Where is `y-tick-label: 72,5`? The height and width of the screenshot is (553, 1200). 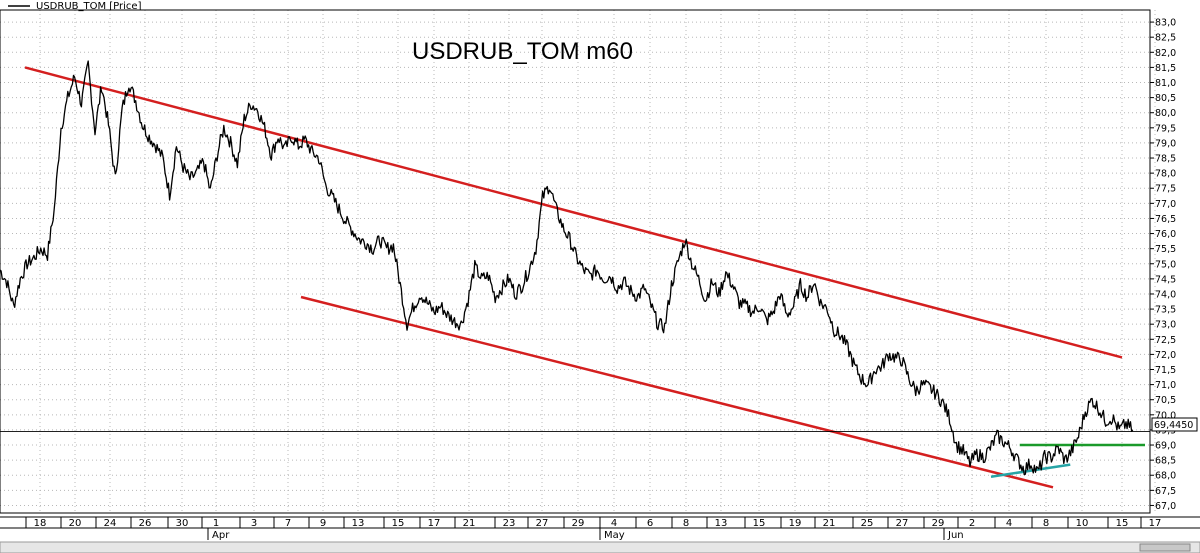 y-tick-label: 72,5 is located at coordinates (1165, 340).